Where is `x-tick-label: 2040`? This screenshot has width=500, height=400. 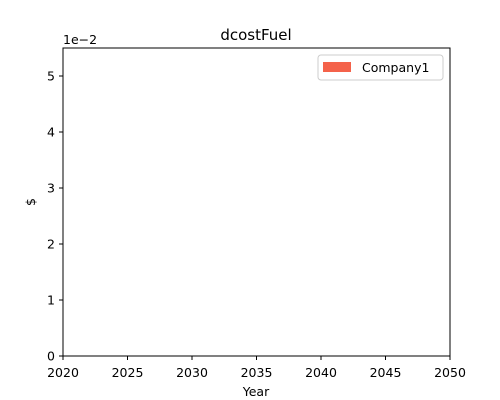 x-tick-label: 2040 is located at coordinates (321, 372).